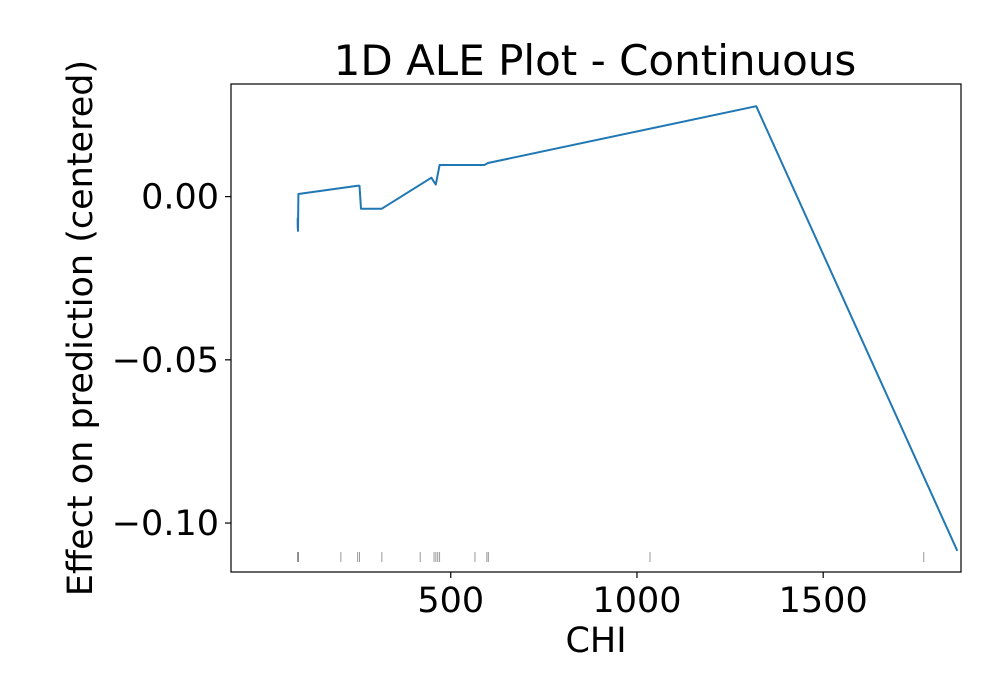 The image size is (1000, 700). Describe the element at coordinates (823, 601) in the screenshot. I see `x-tick-label: 1500` at that location.